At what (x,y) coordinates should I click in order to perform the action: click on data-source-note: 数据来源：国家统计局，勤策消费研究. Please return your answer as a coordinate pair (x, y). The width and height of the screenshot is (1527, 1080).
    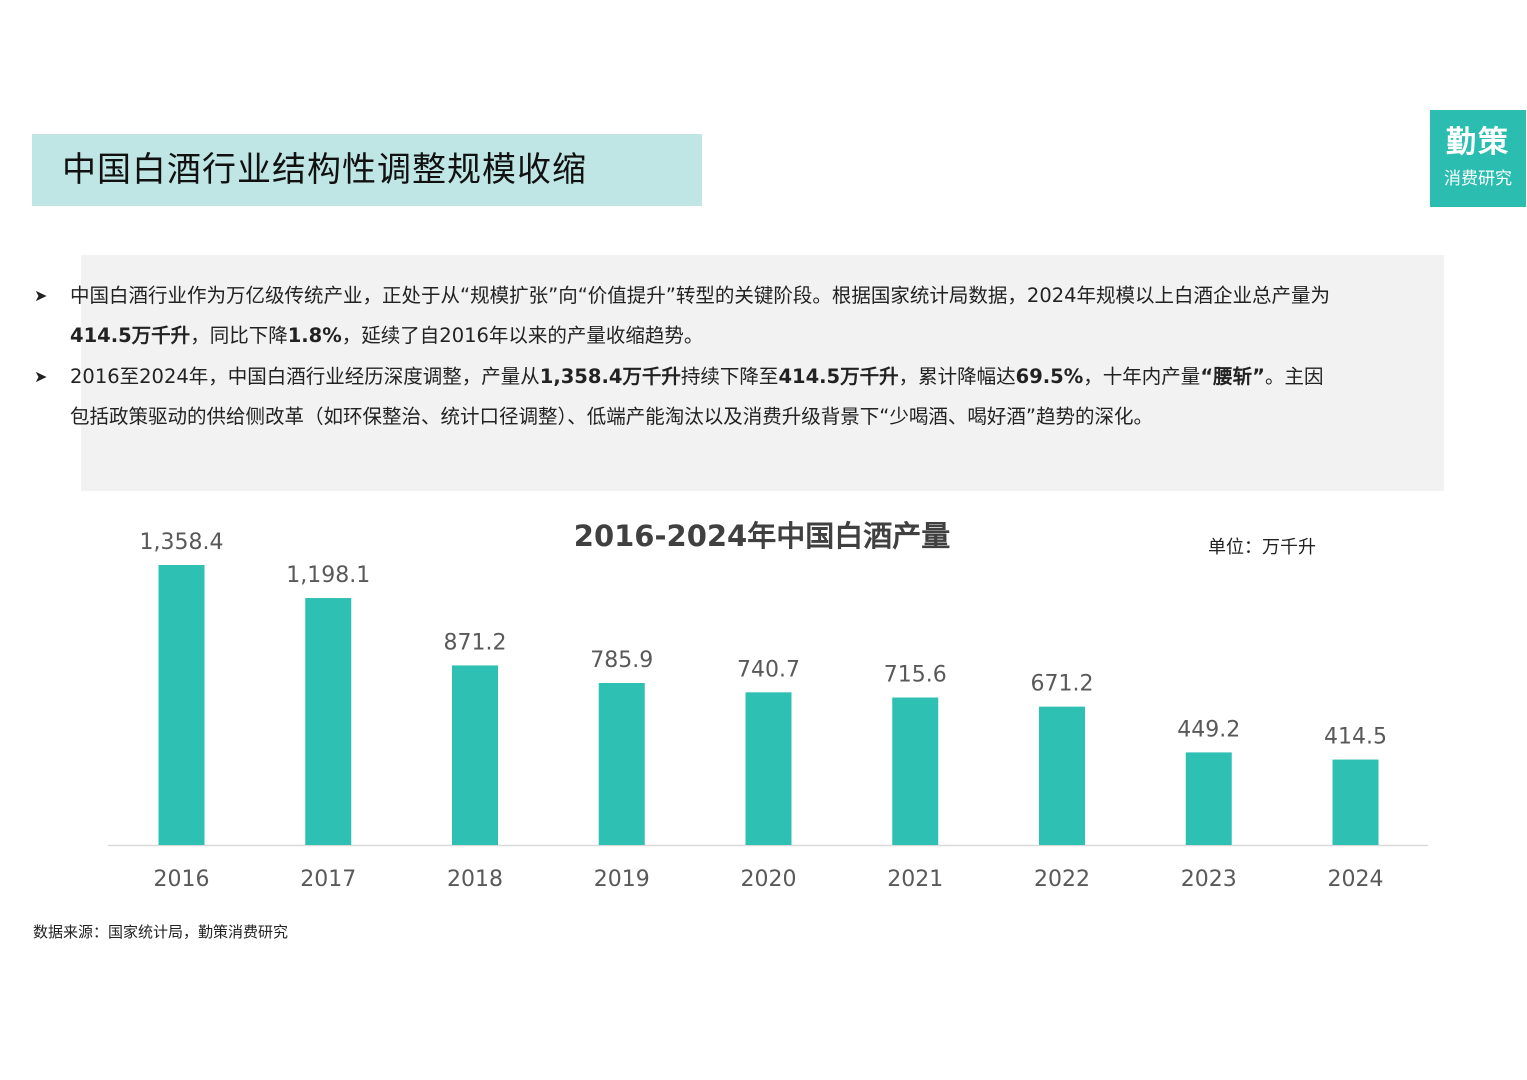
    Looking at the image, I should click on (161, 932).